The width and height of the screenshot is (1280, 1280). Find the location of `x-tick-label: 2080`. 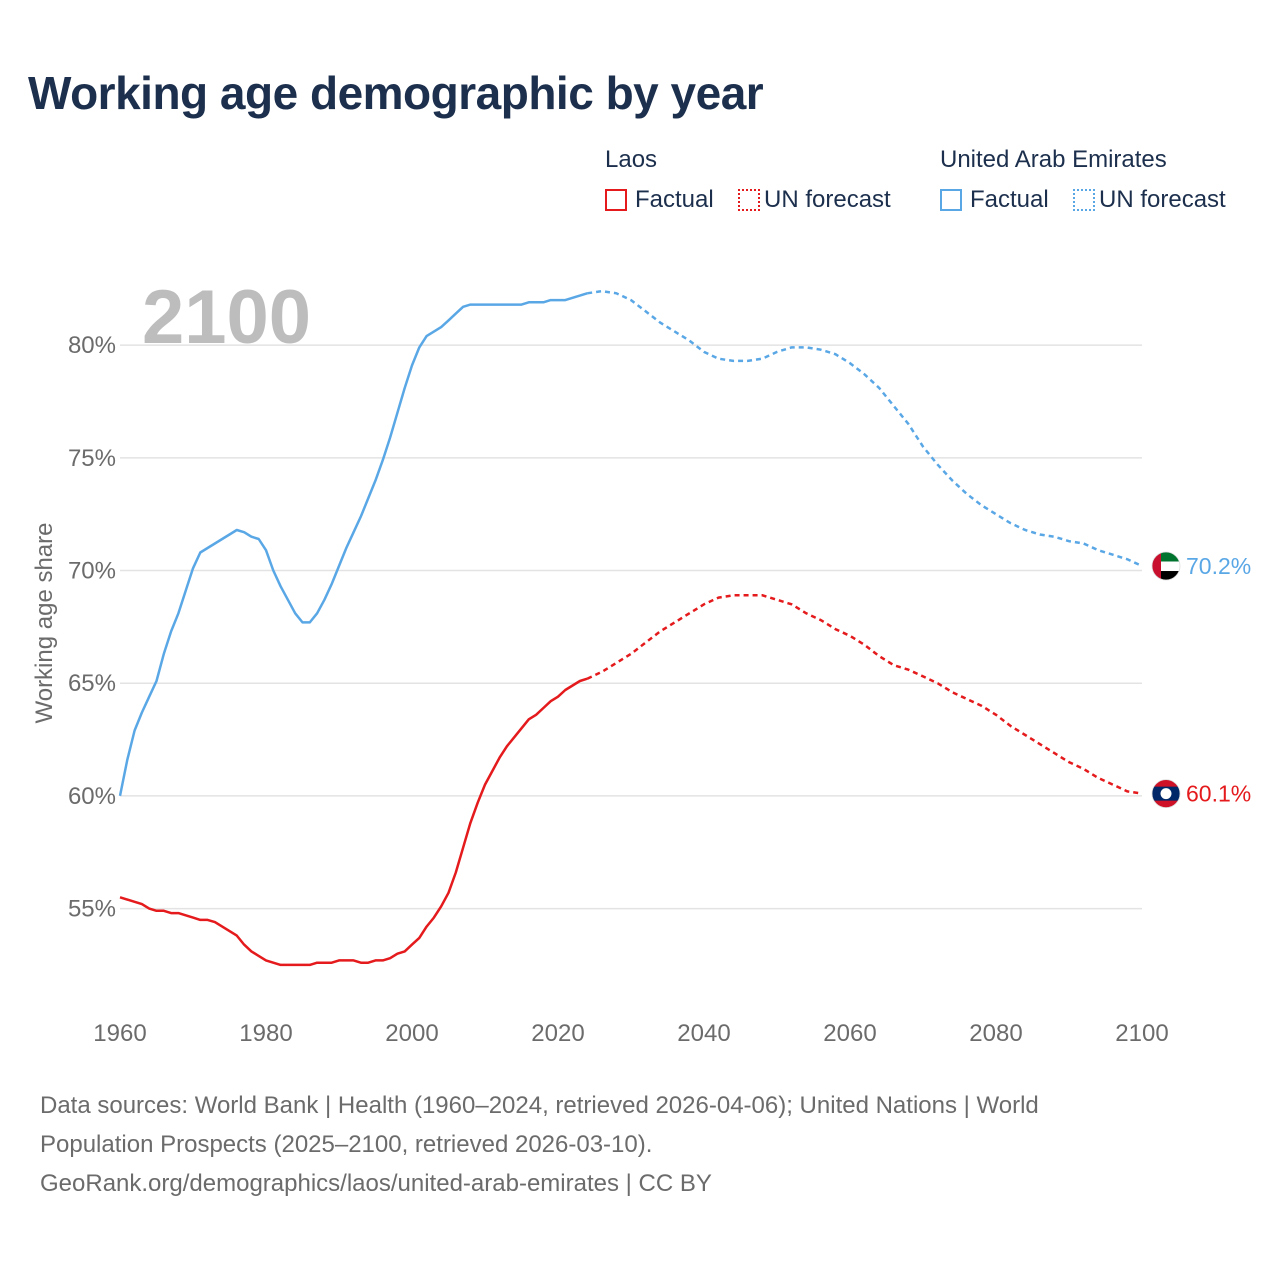

x-tick-label: 2080 is located at coordinates (995, 1033).